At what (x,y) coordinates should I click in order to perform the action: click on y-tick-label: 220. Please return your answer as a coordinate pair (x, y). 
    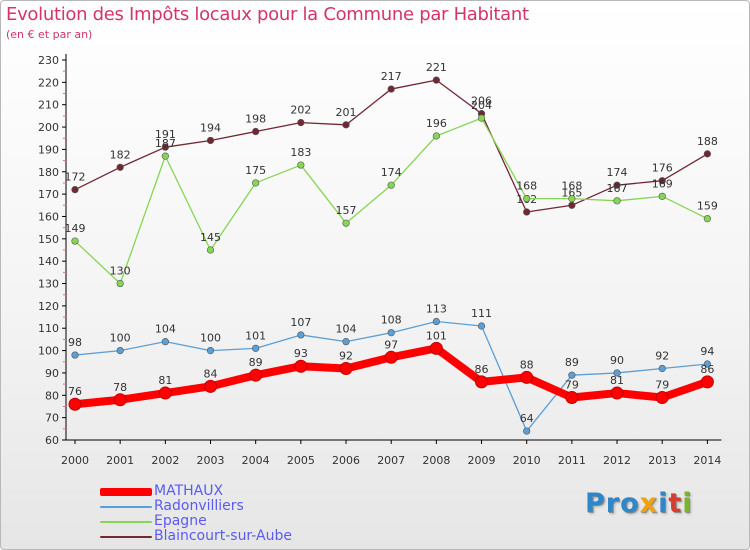
    Looking at the image, I should click on (48, 82).